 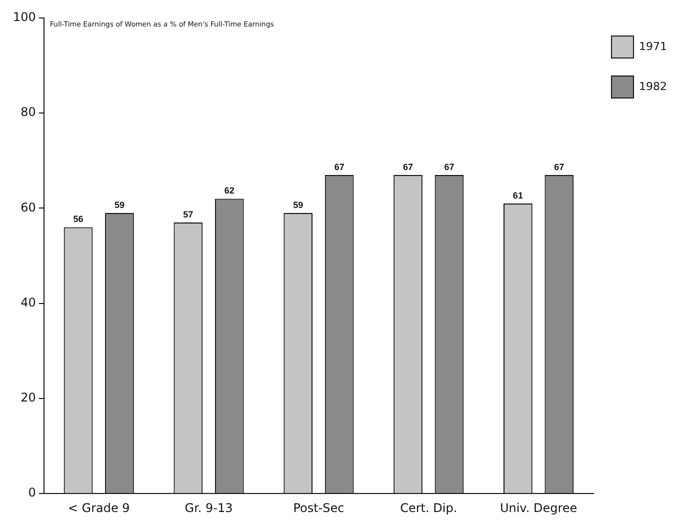 I want to click on legend-label: 1982, so click(x=653, y=86).